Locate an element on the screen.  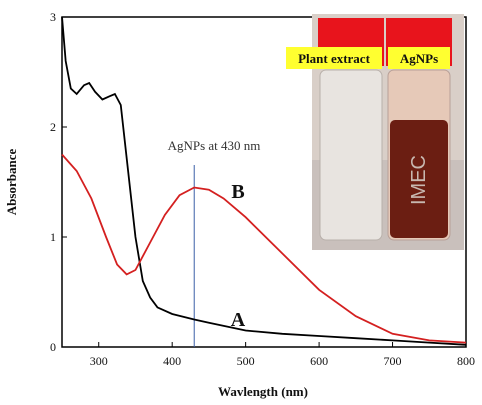
vial-agnps-liquid is located at coordinates (419, 179).